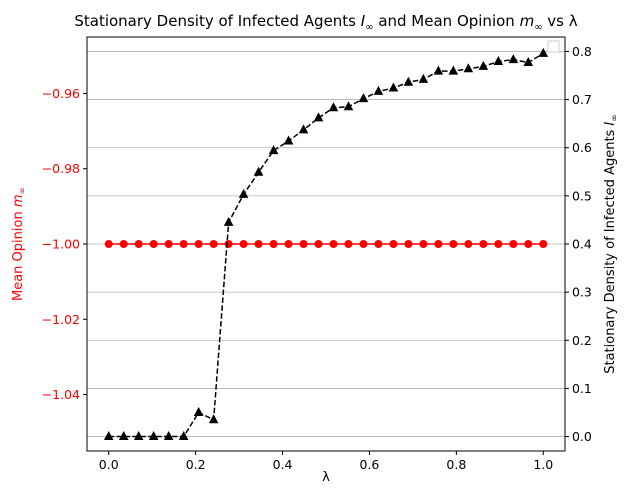  Describe the element at coordinates (582, 51) in the screenshot. I see `y-right-tick-label: 0.8` at that location.